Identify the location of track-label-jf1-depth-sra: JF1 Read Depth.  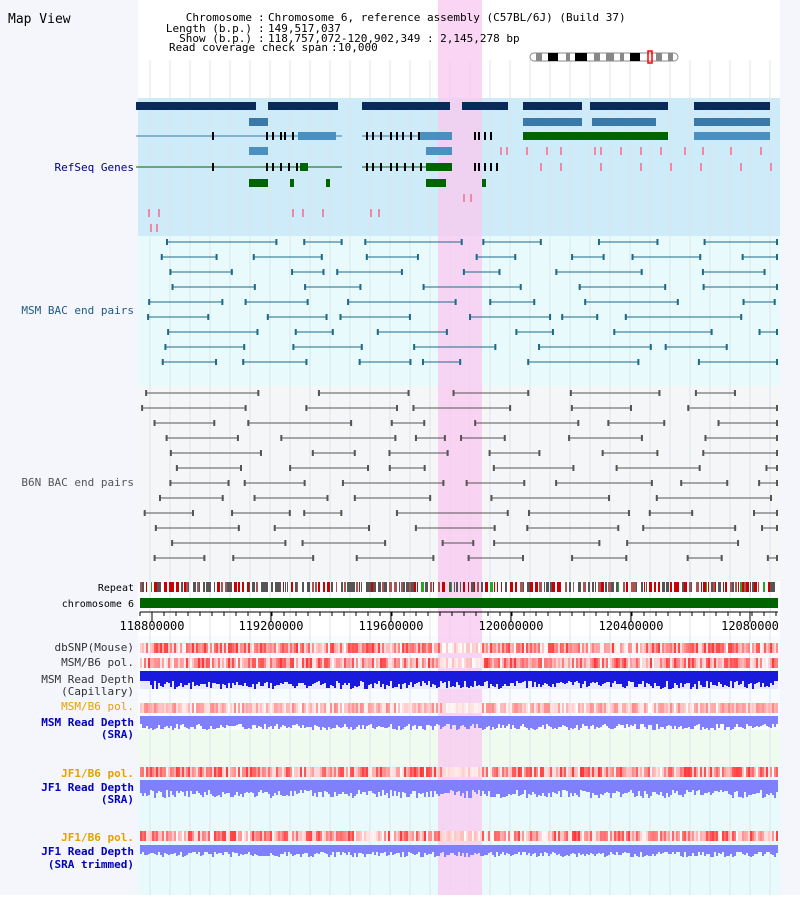
(87, 787).